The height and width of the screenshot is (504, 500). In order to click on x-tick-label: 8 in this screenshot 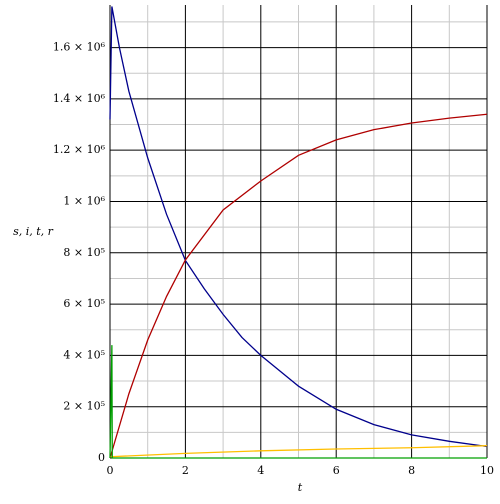, I will do `click(411, 470)`.